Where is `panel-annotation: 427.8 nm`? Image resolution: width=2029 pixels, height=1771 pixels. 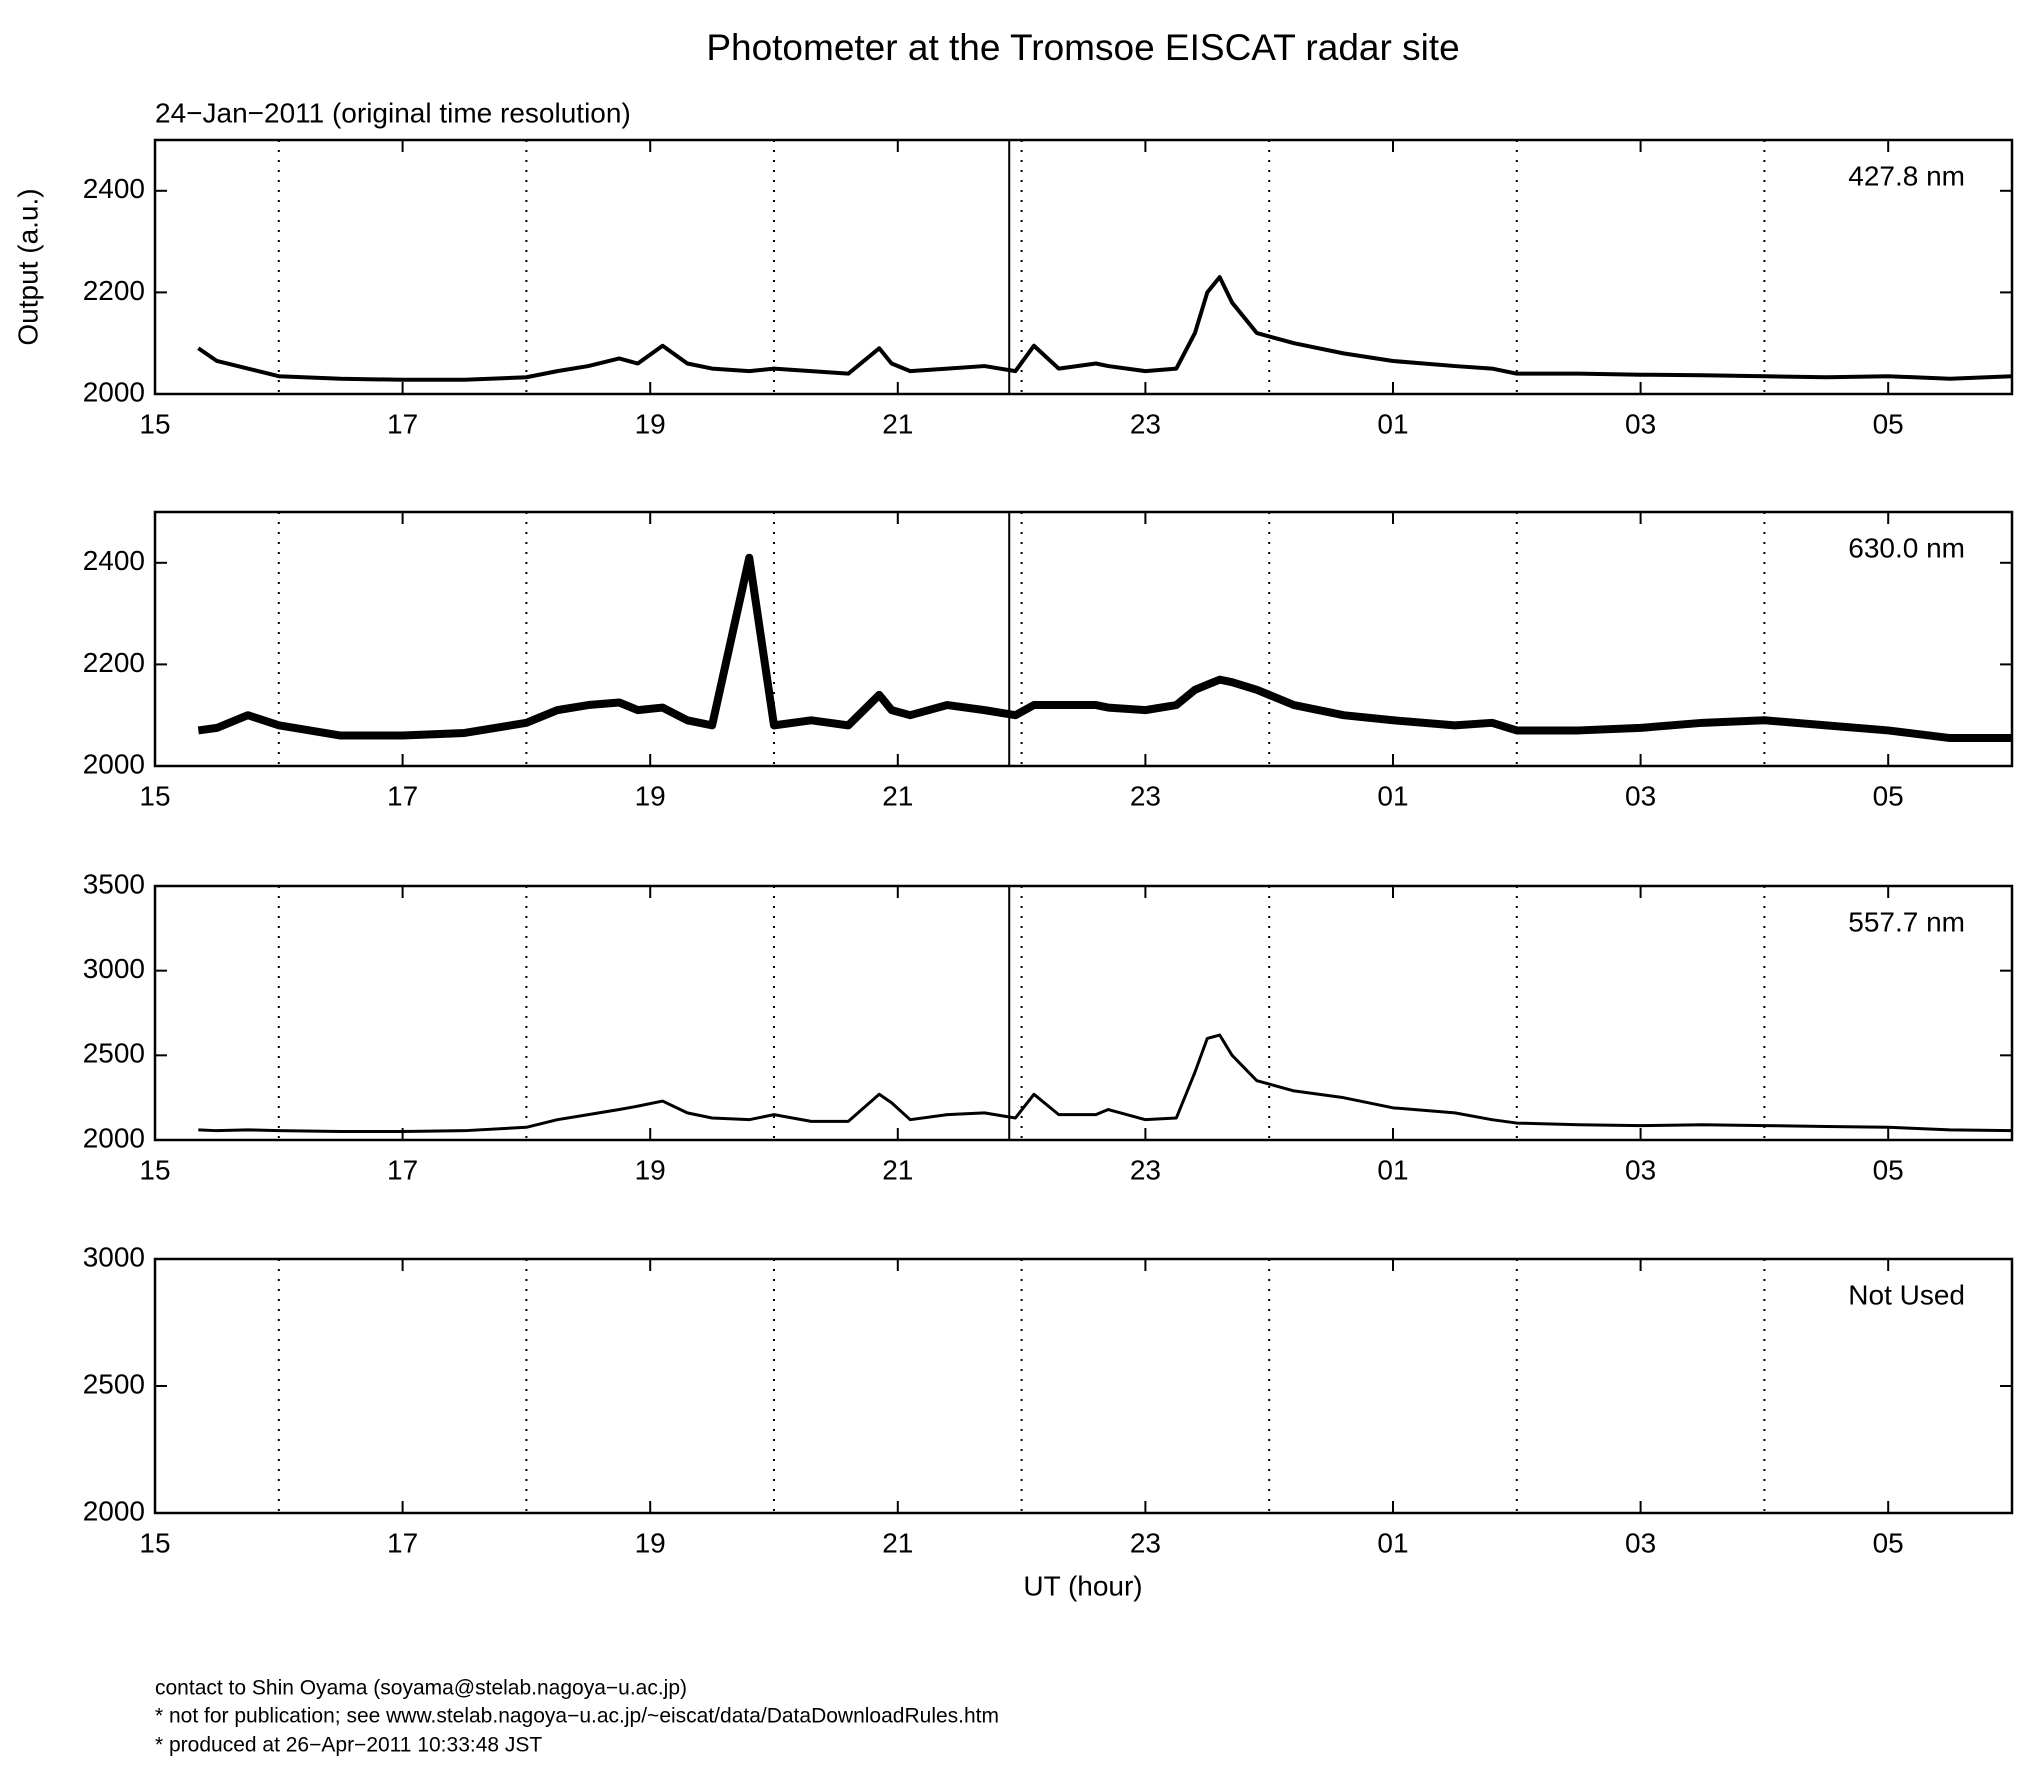 panel-annotation: 427.8 nm is located at coordinates (1906, 175).